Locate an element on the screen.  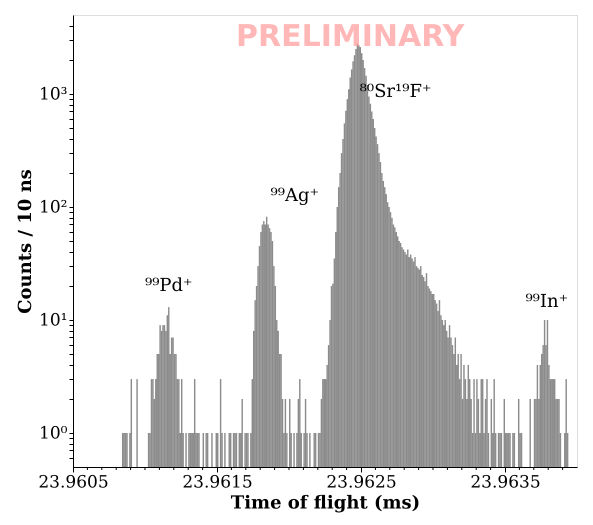
x-tick-label: 23.9625 is located at coordinates (361, 482).